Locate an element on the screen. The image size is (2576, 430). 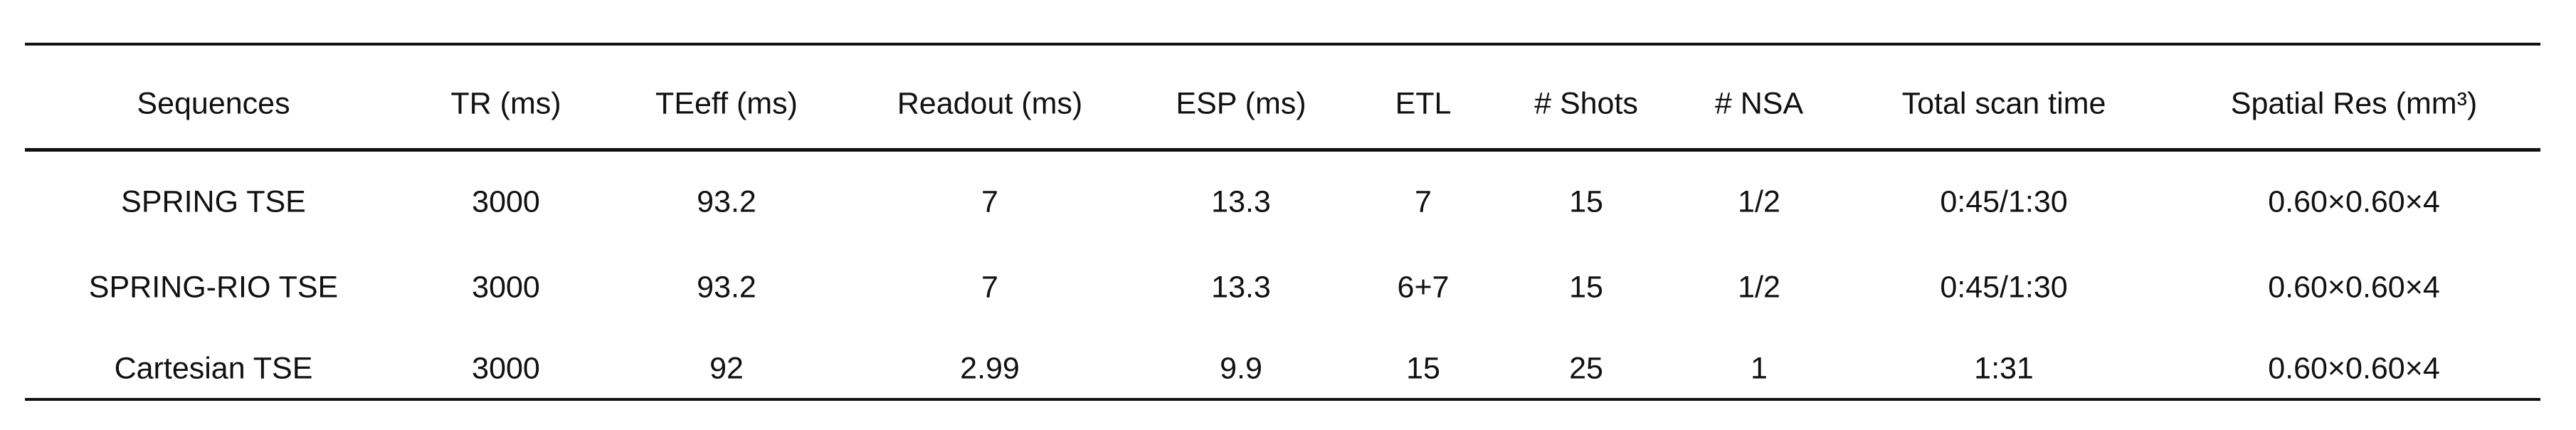
header-cell: # Shots is located at coordinates (1586, 103).